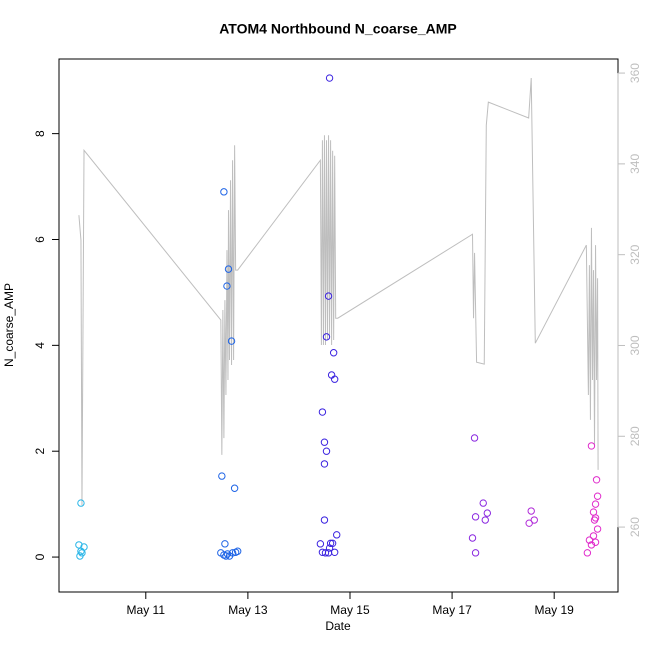 Image resolution: width=650 pixels, height=650 pixels. I want to click on y-axis-label: N_coarse_AMP, so click(9, 325).